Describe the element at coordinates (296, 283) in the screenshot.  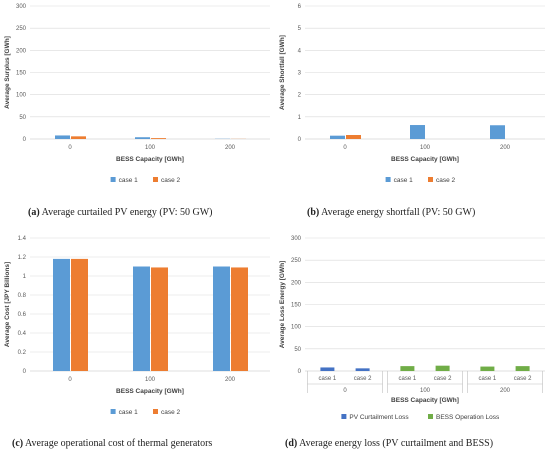
I see `y-tick-label: 200` at that location.